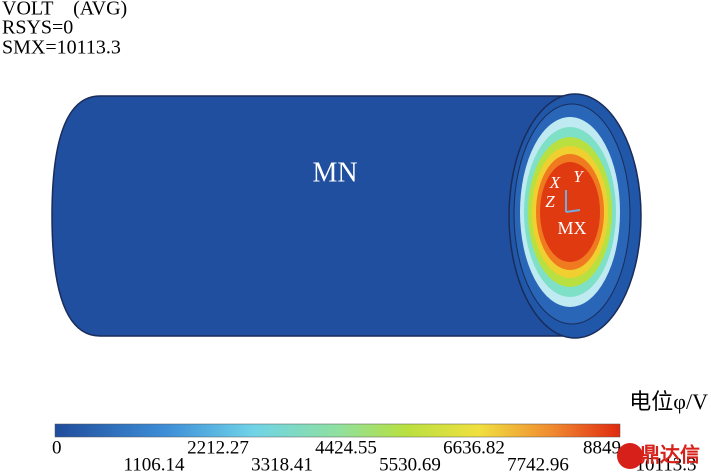 This screenshot has height=476, width=711. What do you see at coordinates (555, 182) in the screenshot?
I see `axis-label: X` at bounding box center [555, 182].